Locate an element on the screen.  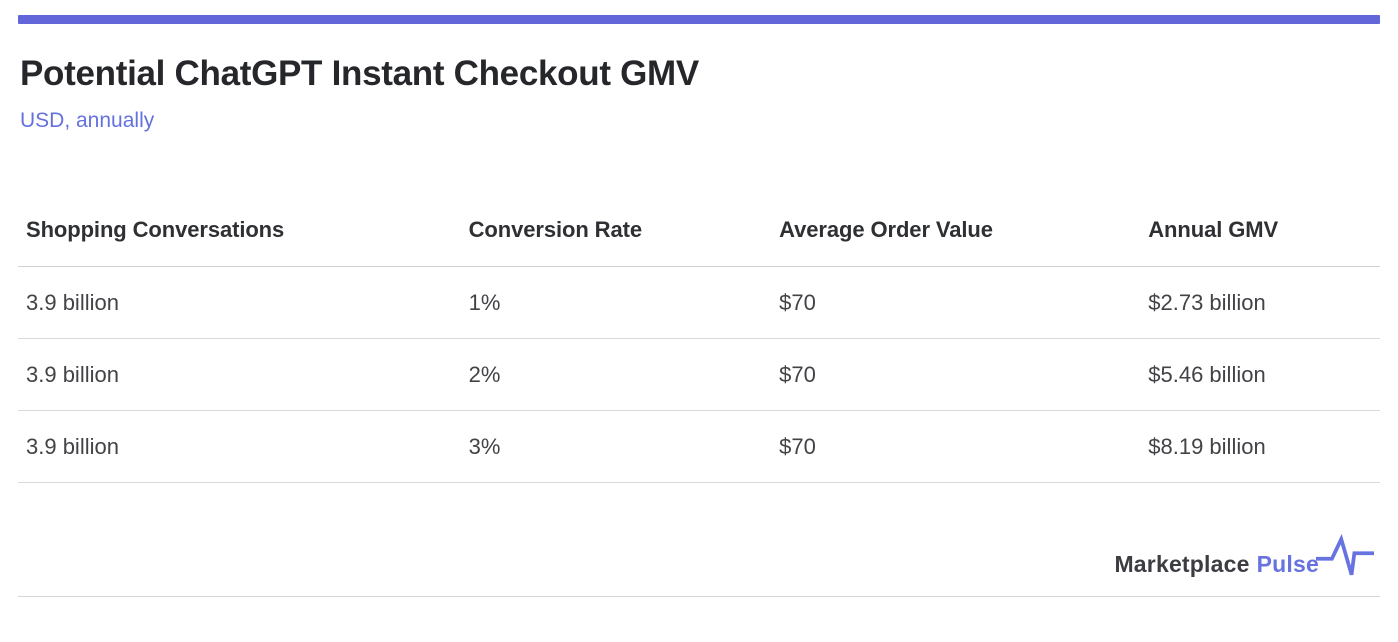
brand-accent-text: Pulse is located at coordinates (1287, 563).